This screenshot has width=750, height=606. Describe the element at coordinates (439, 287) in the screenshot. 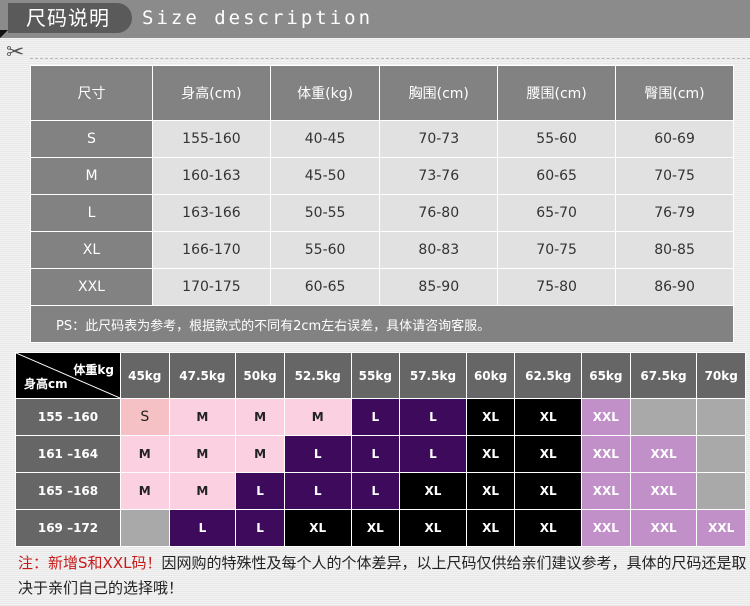

I see `table-cell: 85-90` at that location.